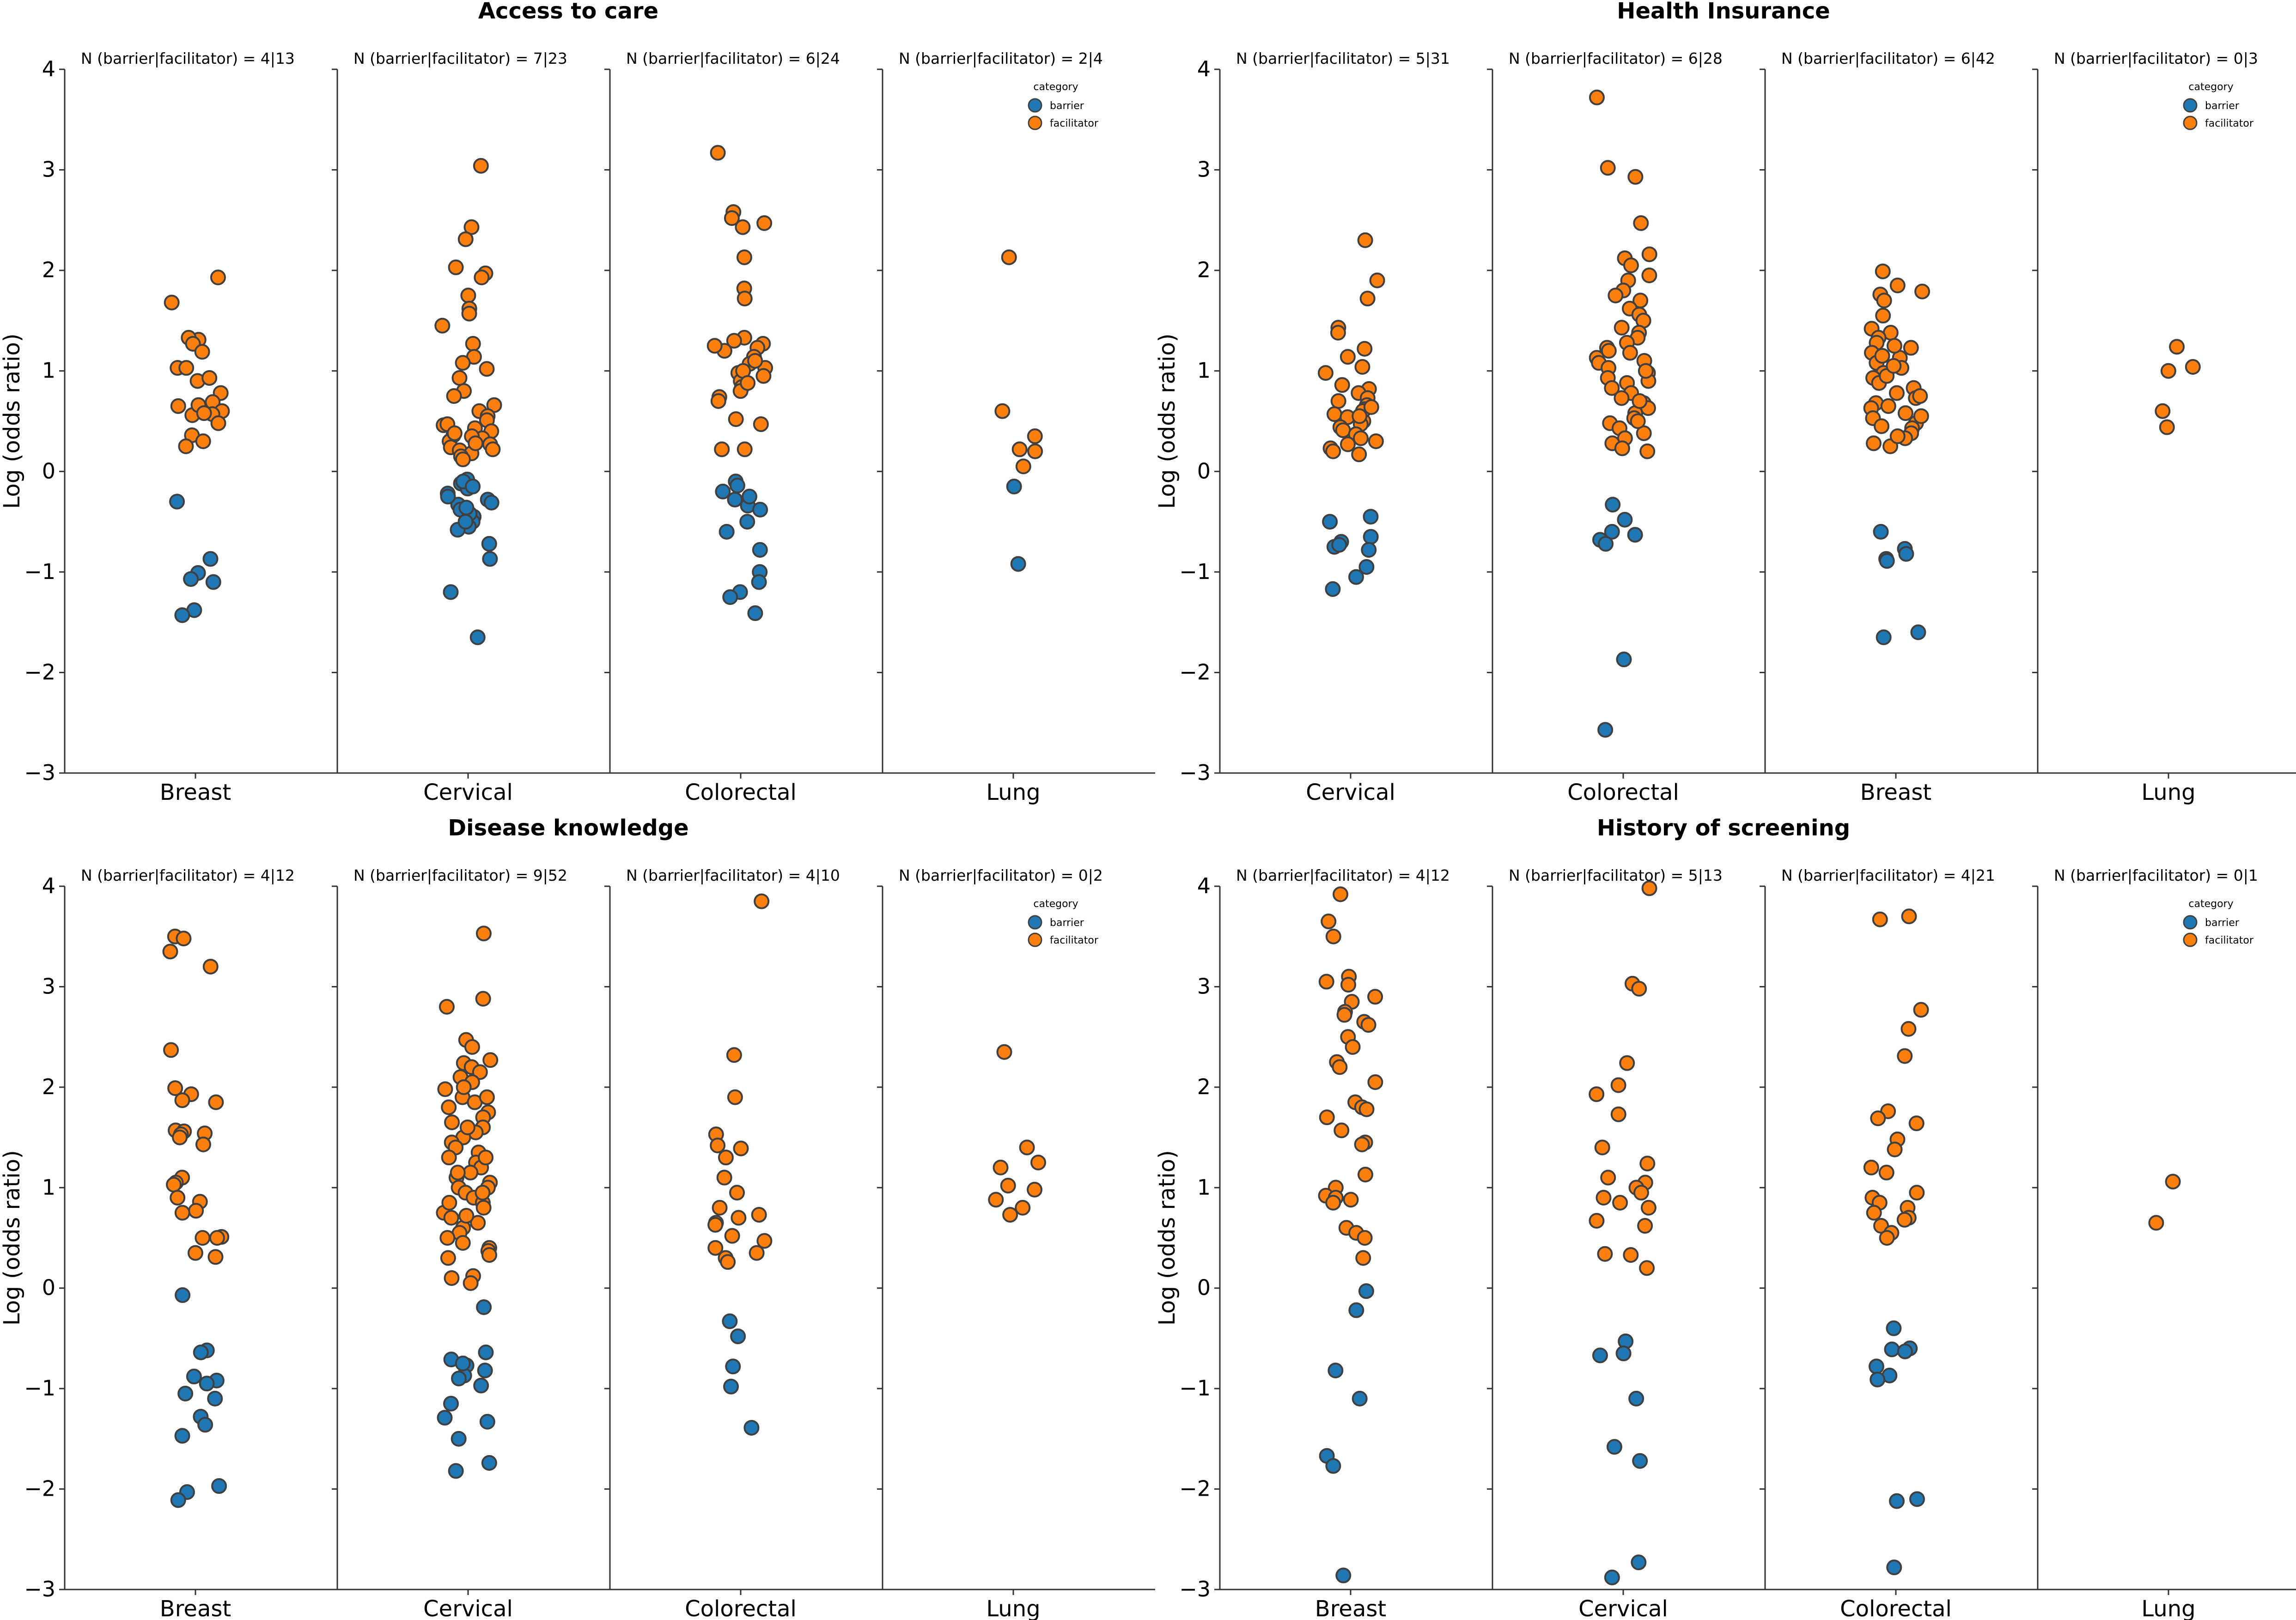 The height and width of the screenshot is (1620, 2296). What do you see at coordinates (460, 58) in the screenshot?
I see `n-annotation: N (barrier|facilitator) = 7|23` at bounding box center [460, 58].